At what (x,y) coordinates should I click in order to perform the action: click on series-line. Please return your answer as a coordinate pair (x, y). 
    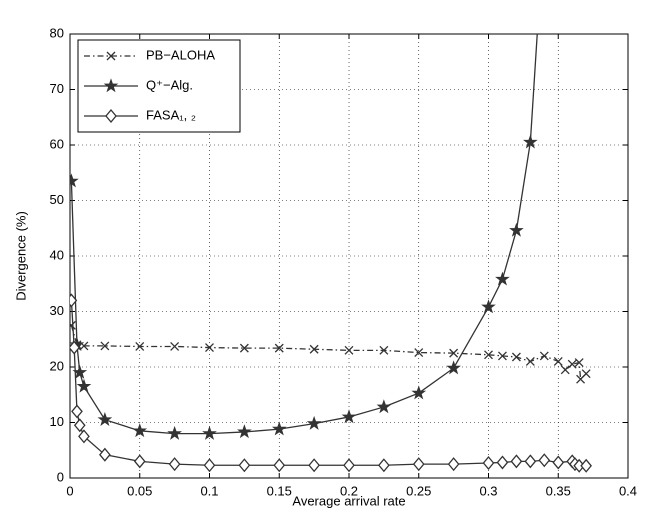
    Looking at the image, I should click on (328, 353).